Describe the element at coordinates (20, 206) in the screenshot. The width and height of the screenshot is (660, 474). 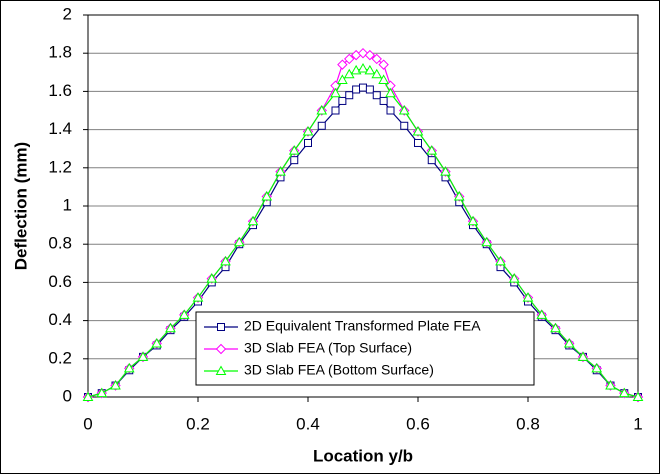
I see `y-axis-label: Deflection (mm)` at that location.